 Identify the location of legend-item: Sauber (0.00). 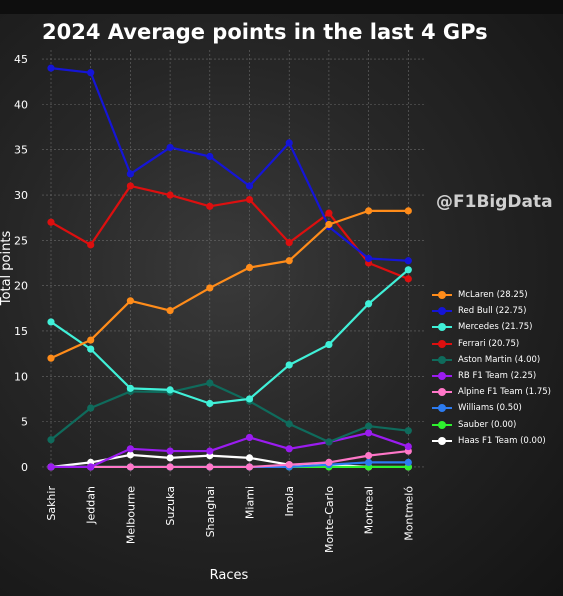
(491, 425).